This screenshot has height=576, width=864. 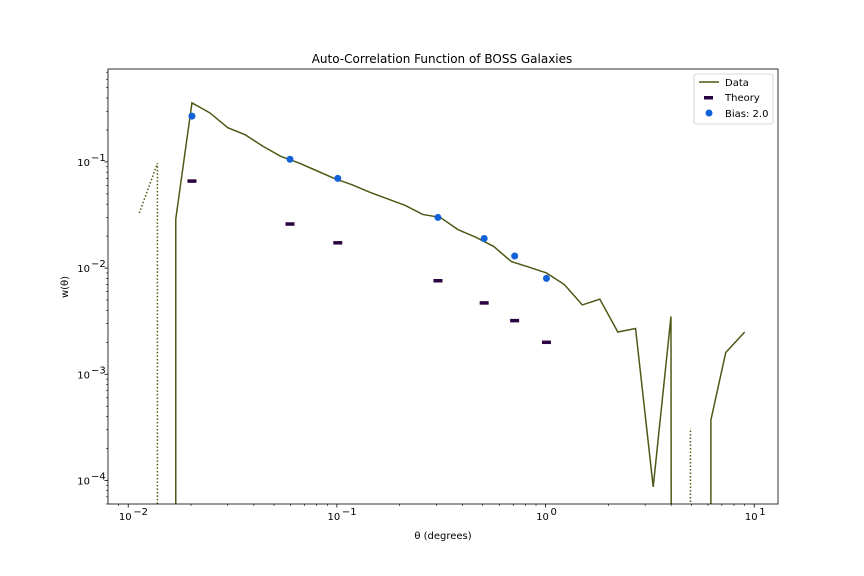 What do you see at coordinates (92, 288) in the screenshot?
I see `y-axis: 10−410−310−210−1` at bounding box center [92, 288].